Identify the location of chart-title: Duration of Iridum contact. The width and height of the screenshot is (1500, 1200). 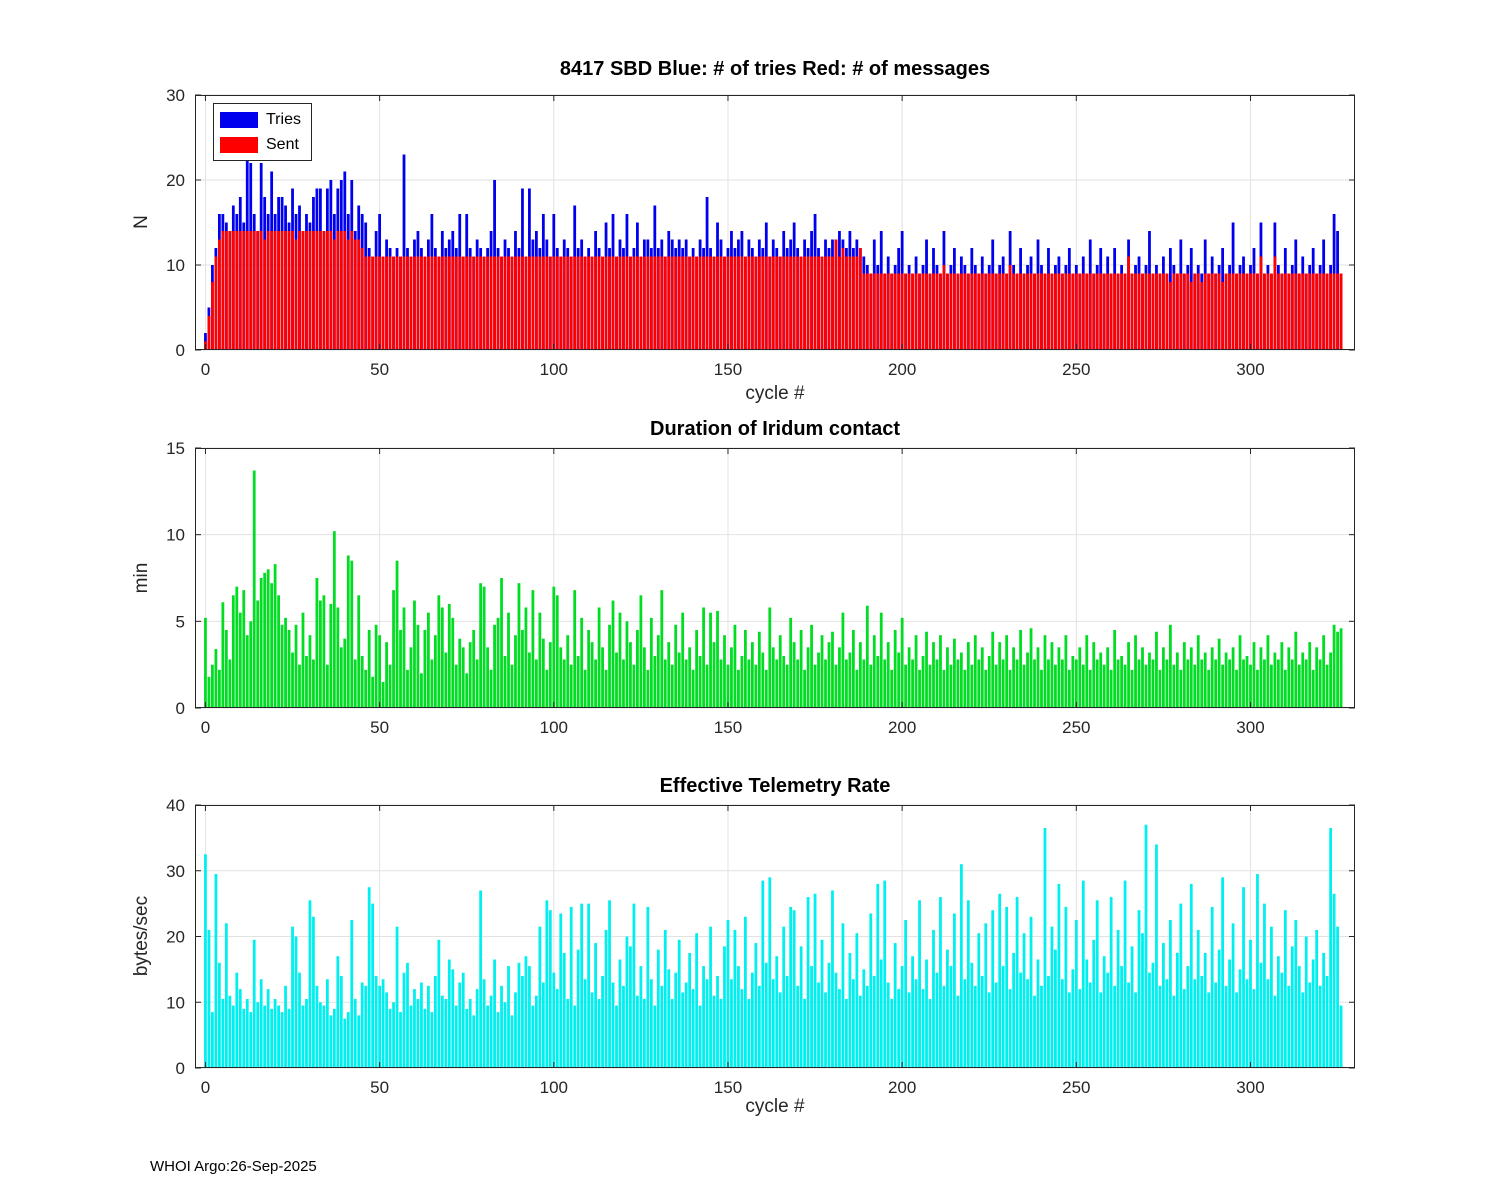
(775, 429).